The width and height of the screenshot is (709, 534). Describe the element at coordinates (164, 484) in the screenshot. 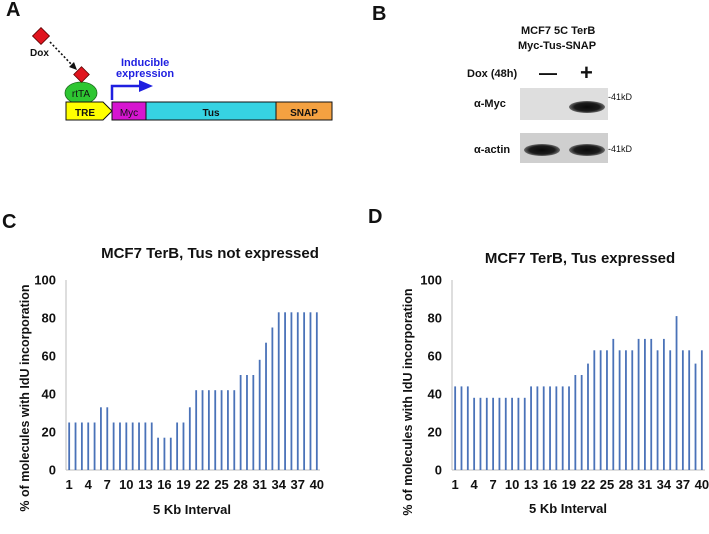

I see `chart-c-xtick-label: 16` at that location.